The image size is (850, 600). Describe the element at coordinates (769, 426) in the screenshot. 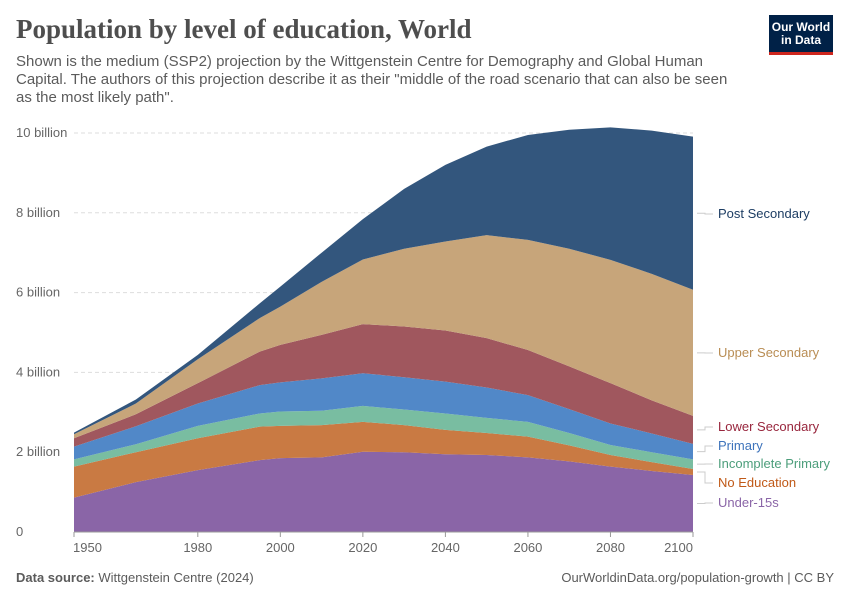

I see `legend-label-lower-secondary: Lower Secondary` at that location.